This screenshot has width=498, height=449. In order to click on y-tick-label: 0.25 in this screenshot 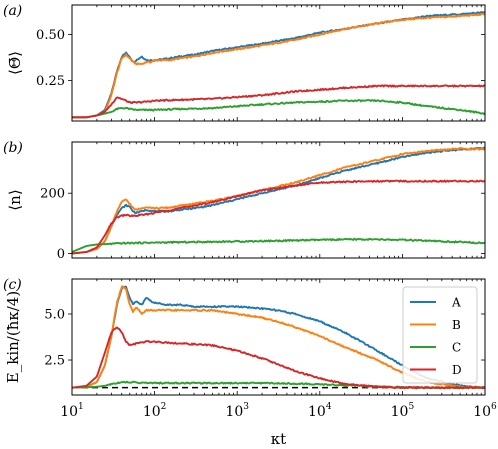, I will do `click(50, 81)`.